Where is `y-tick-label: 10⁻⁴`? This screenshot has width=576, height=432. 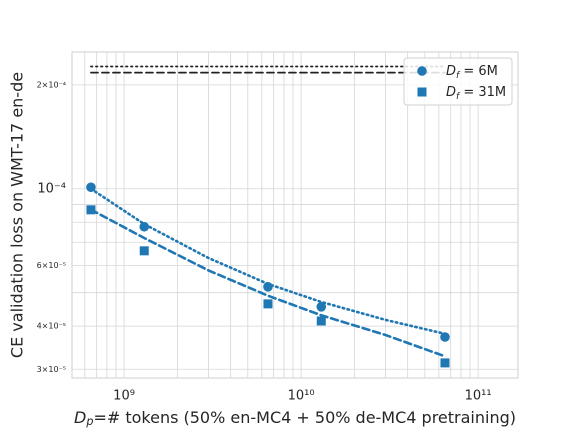
y-tick-label: 10⁻⁴ is located at coordinates (51, 188).